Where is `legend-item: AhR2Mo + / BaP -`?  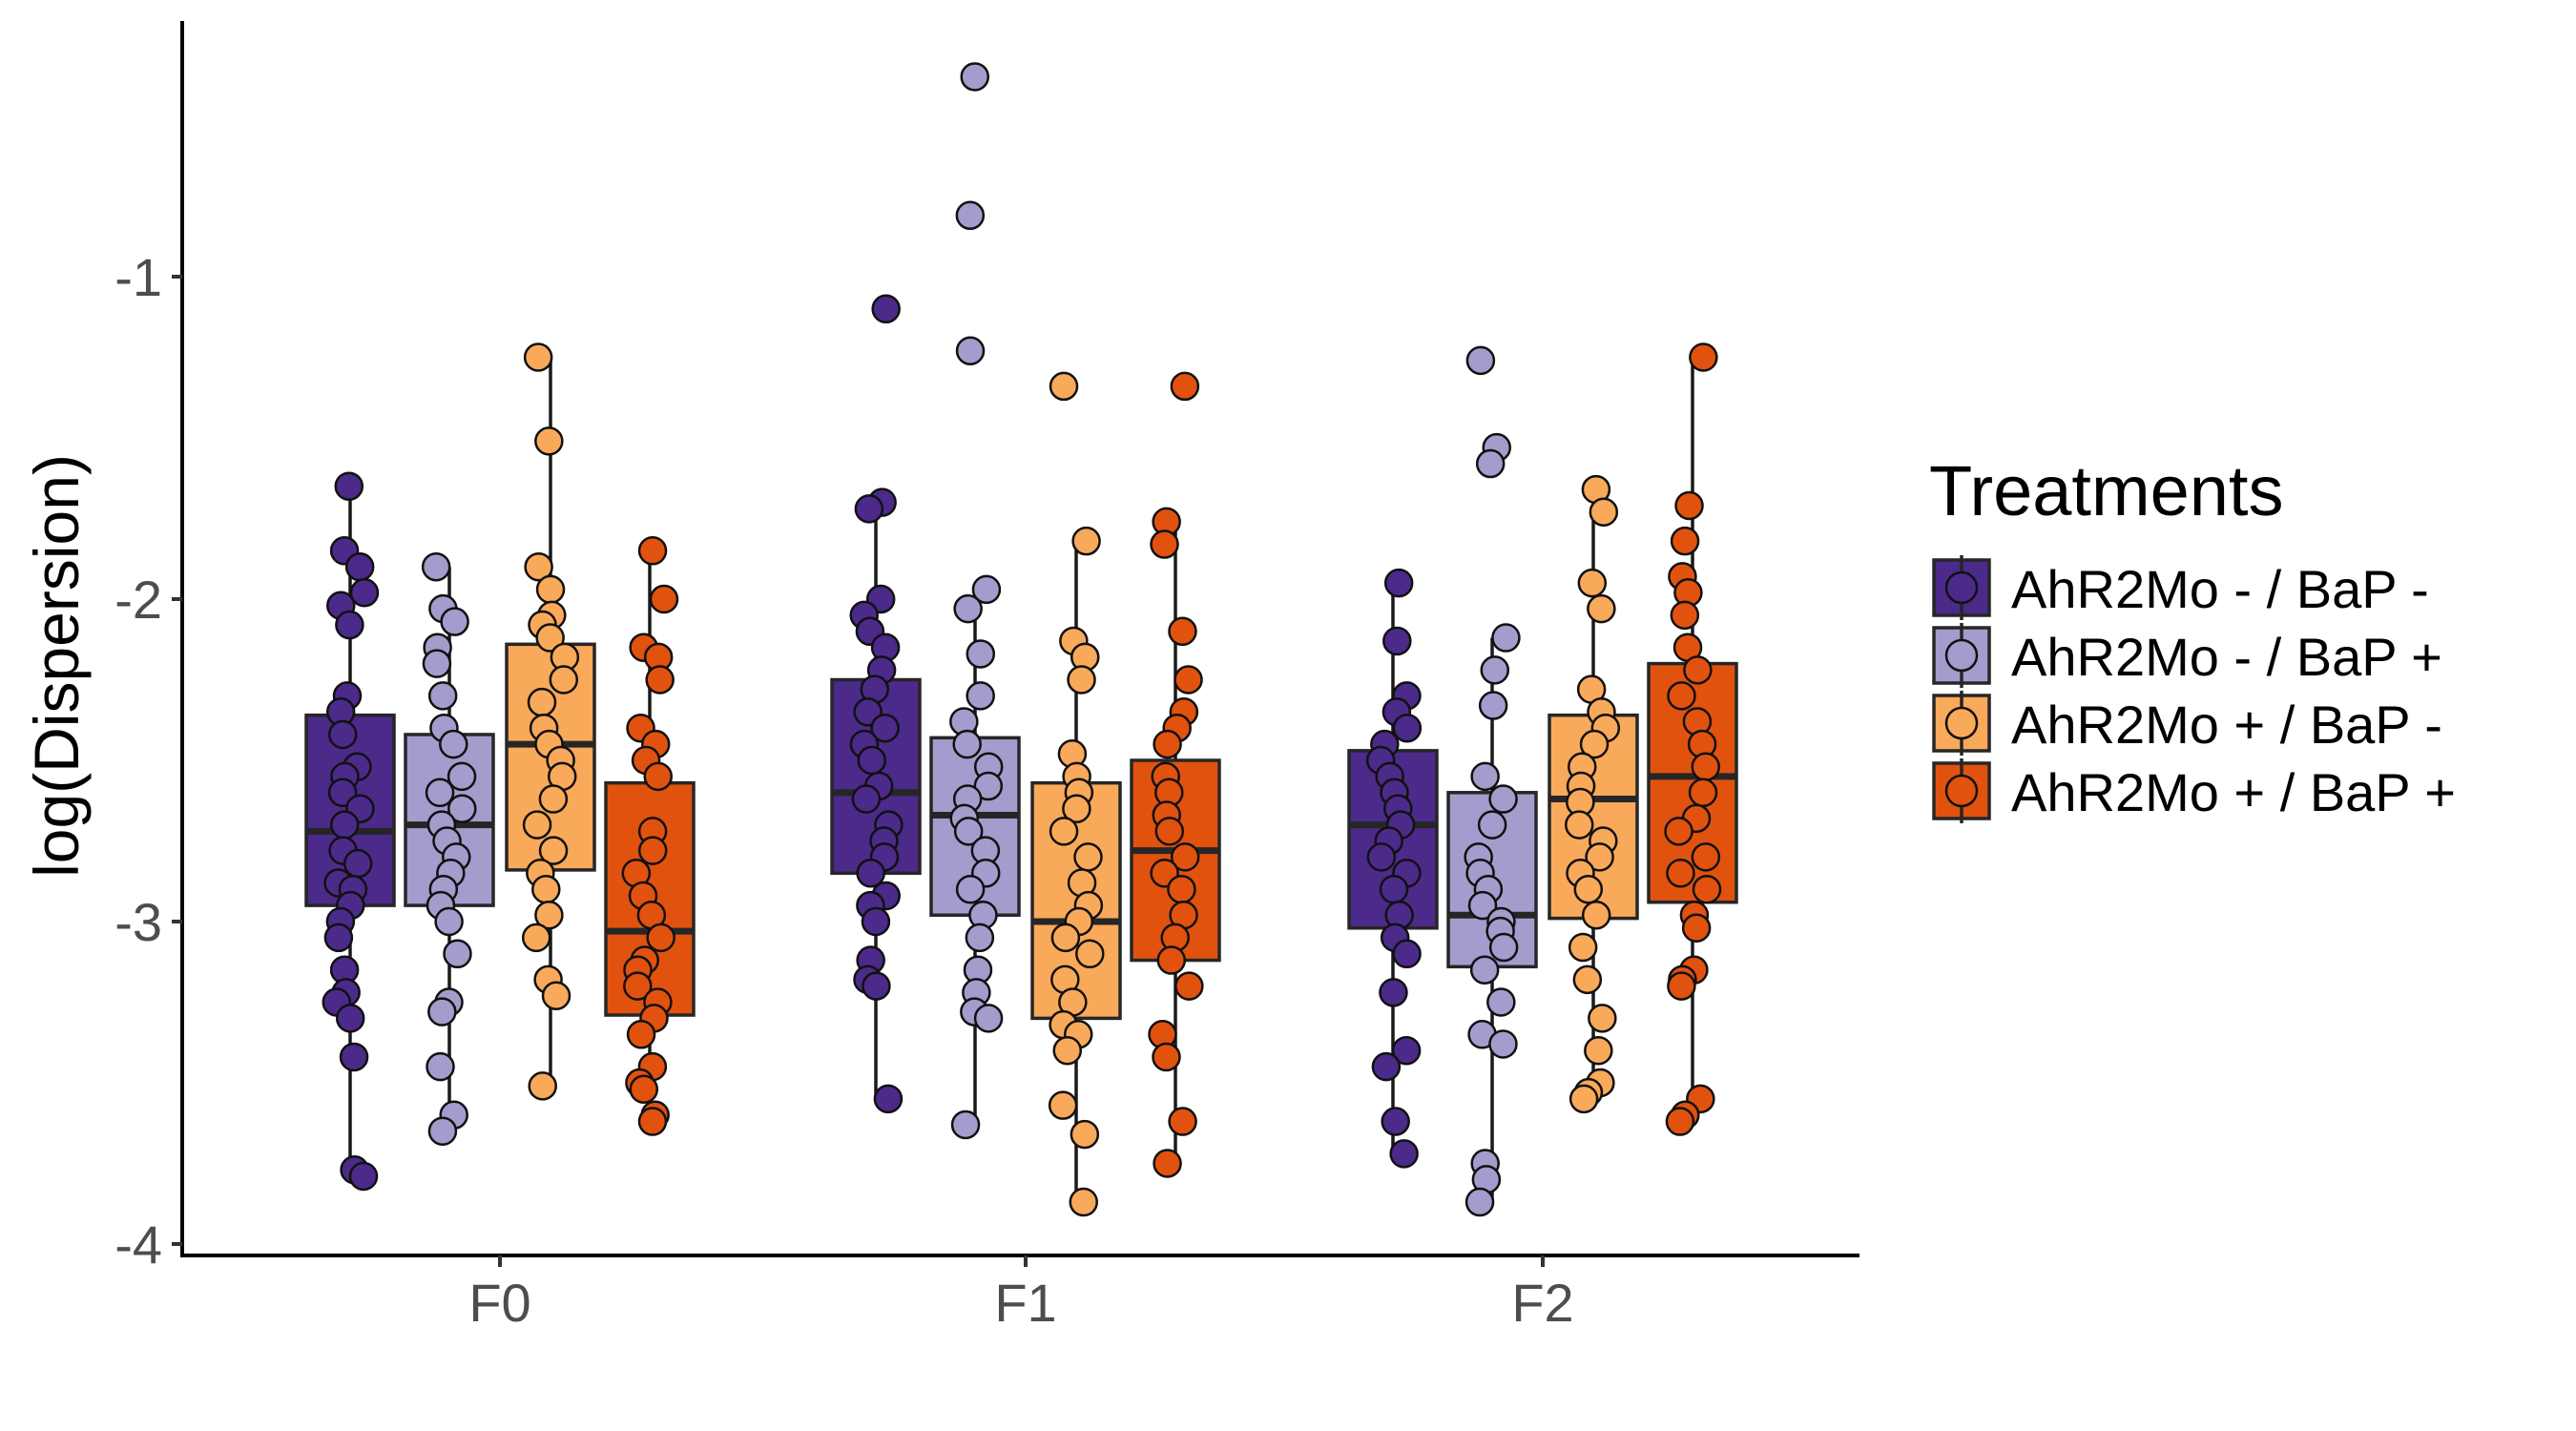 legend-item: AhR2Mo + / BaP - is located at coordinates (2187, 723).